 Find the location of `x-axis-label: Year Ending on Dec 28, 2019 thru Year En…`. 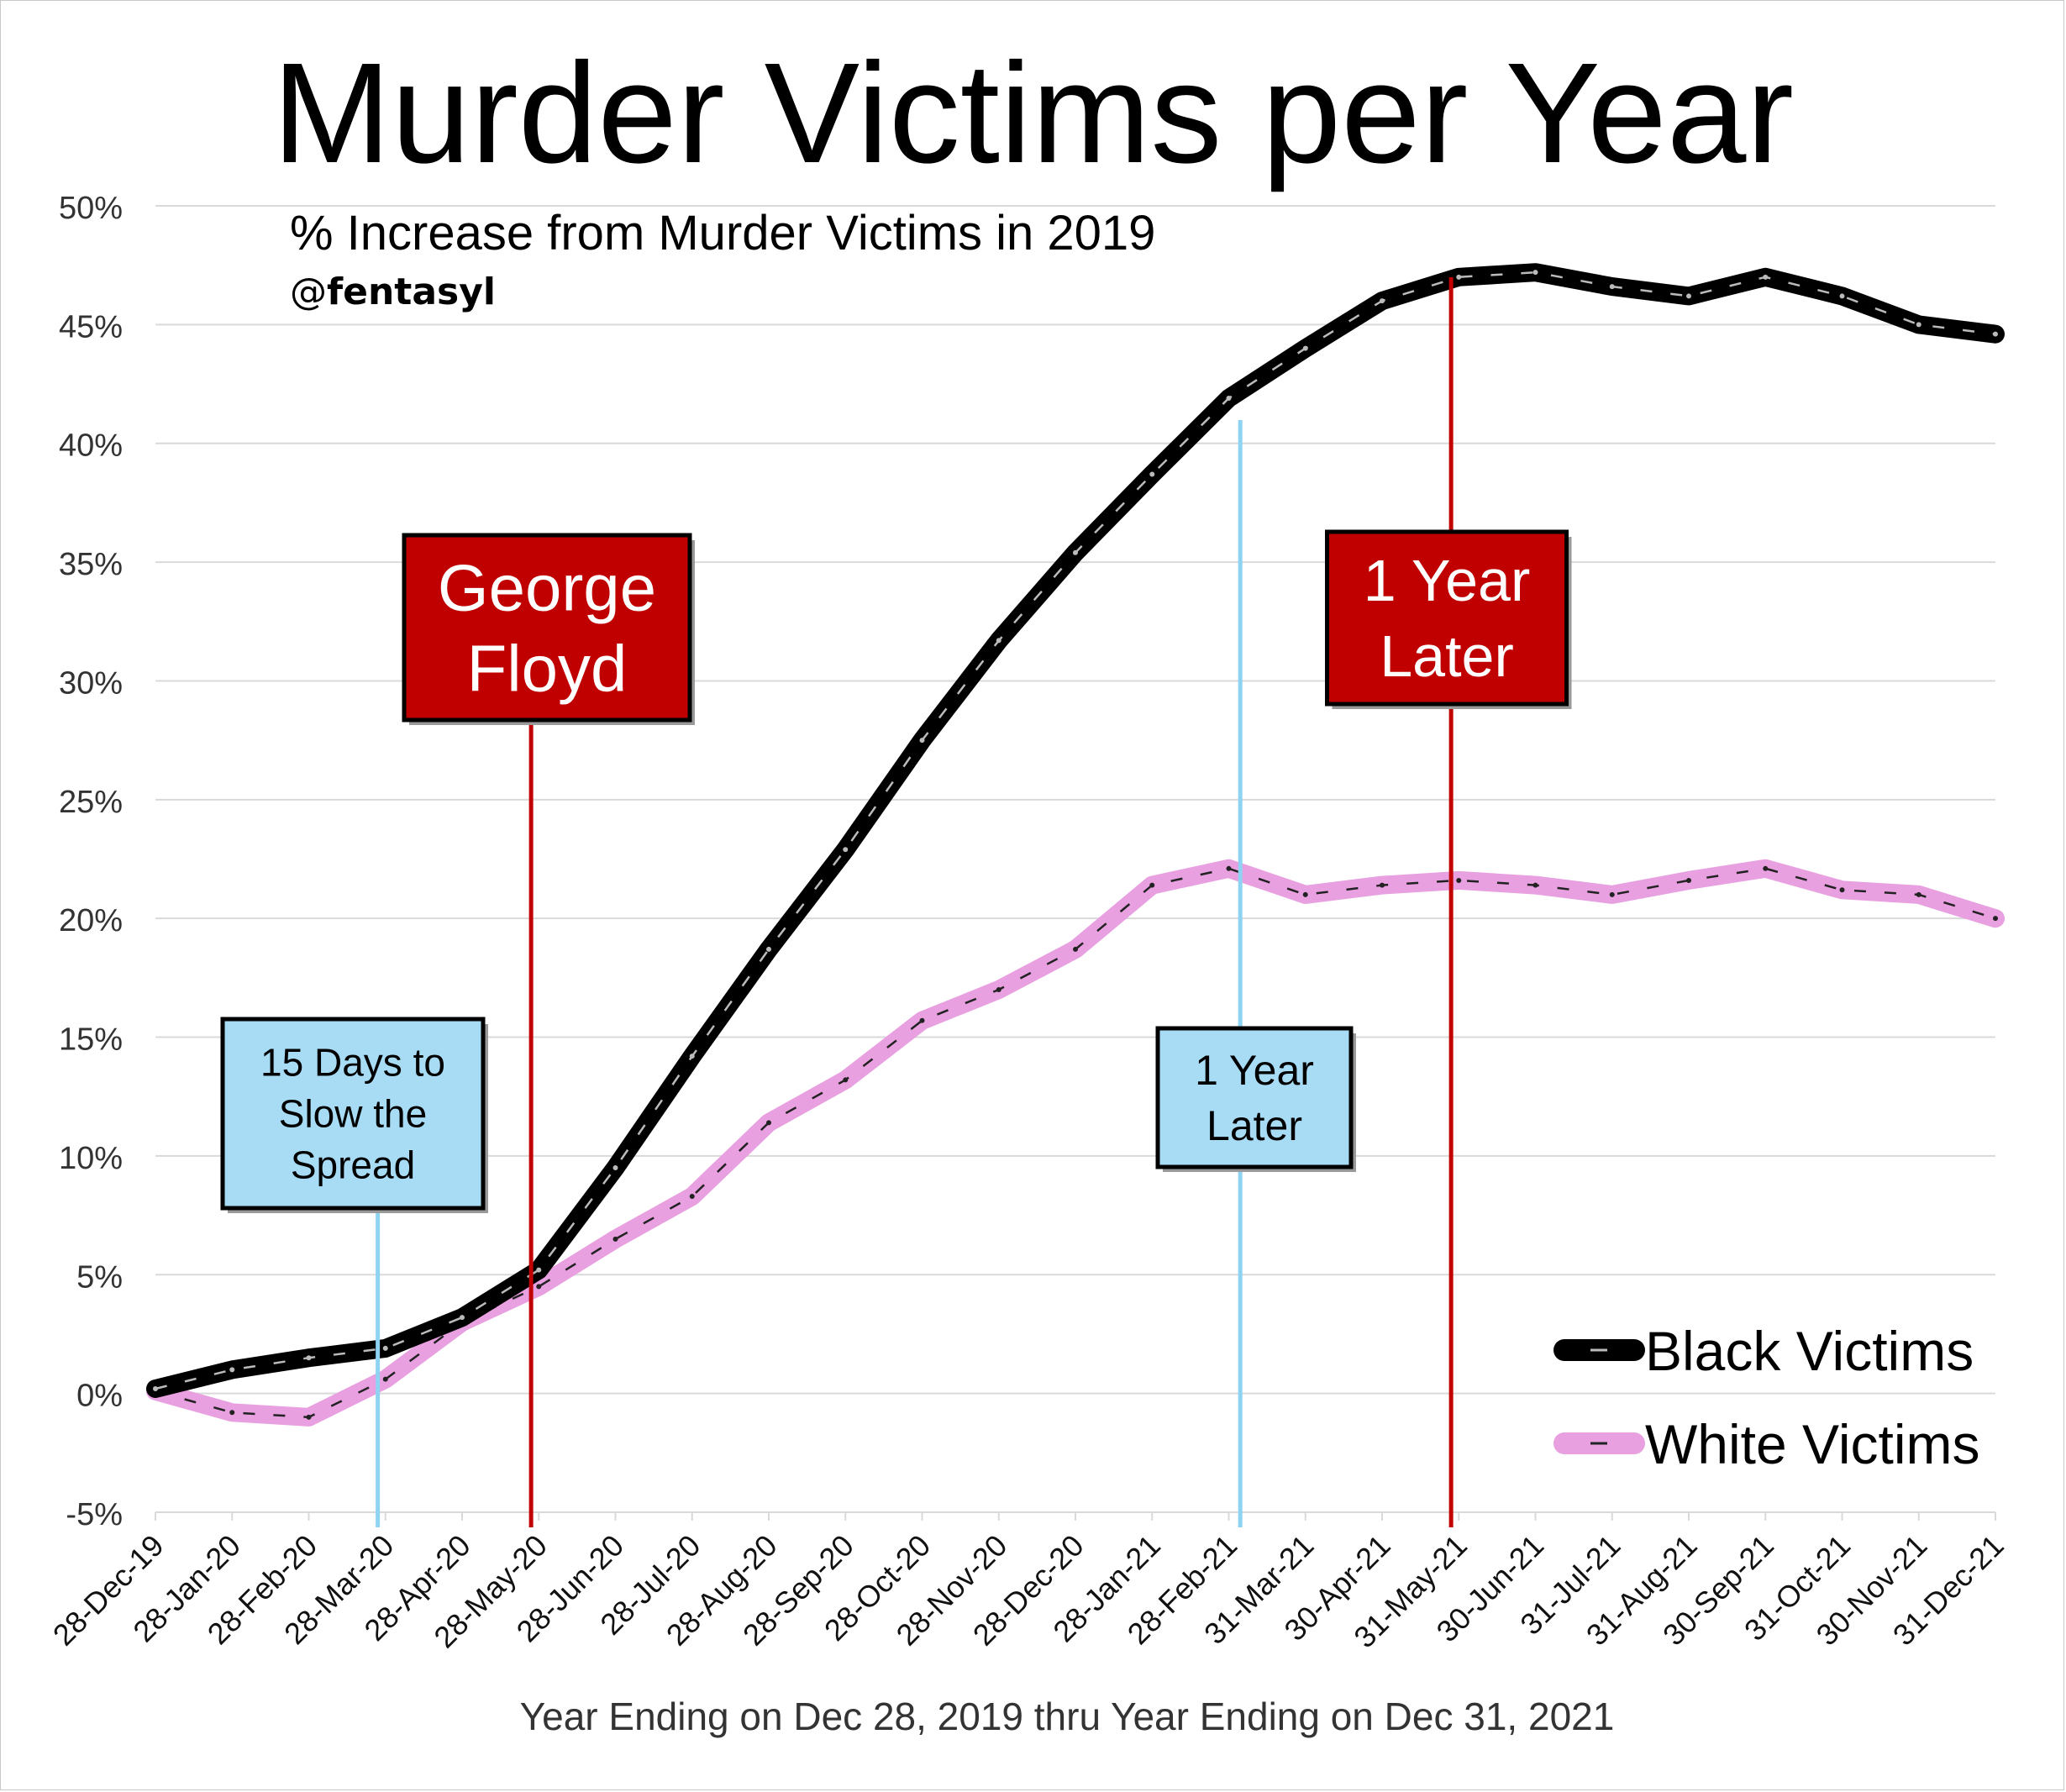

x-axis-label: Year Ending on Dec 28, 2019 thru Year En… is located at coordinates (1067, 1716).